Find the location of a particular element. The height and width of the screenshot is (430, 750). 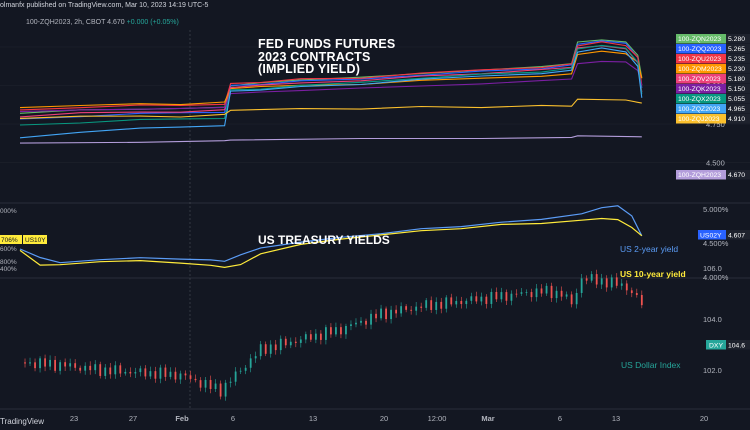

ff-series-value: 5.230 is located at coordinates (736, 69).